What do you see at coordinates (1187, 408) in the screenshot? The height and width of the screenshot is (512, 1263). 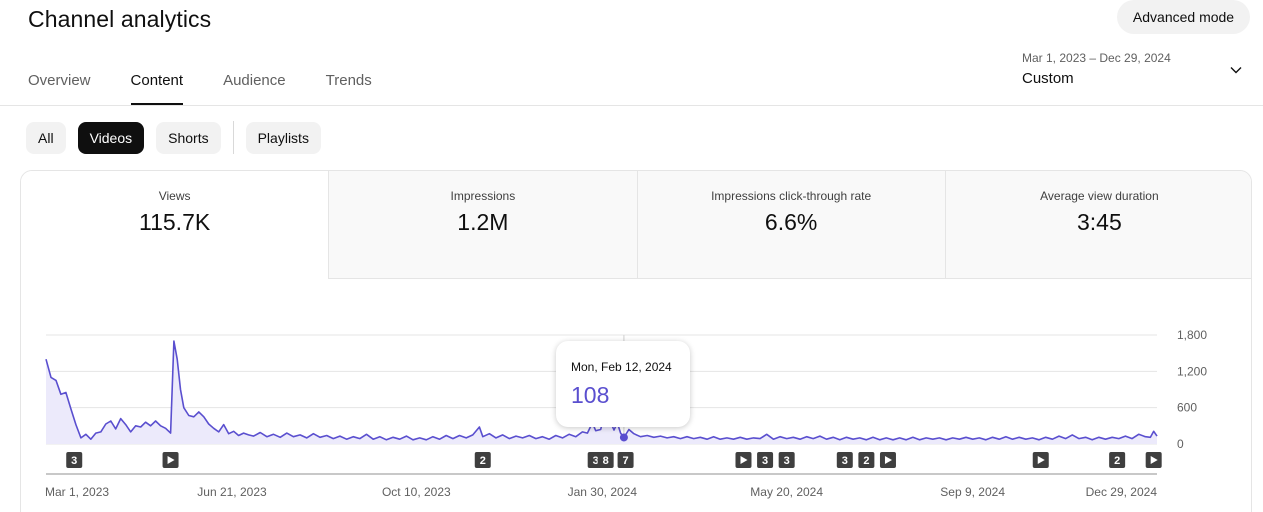 I see `y-tick-label: 600` at bounding box center [1187, 408].